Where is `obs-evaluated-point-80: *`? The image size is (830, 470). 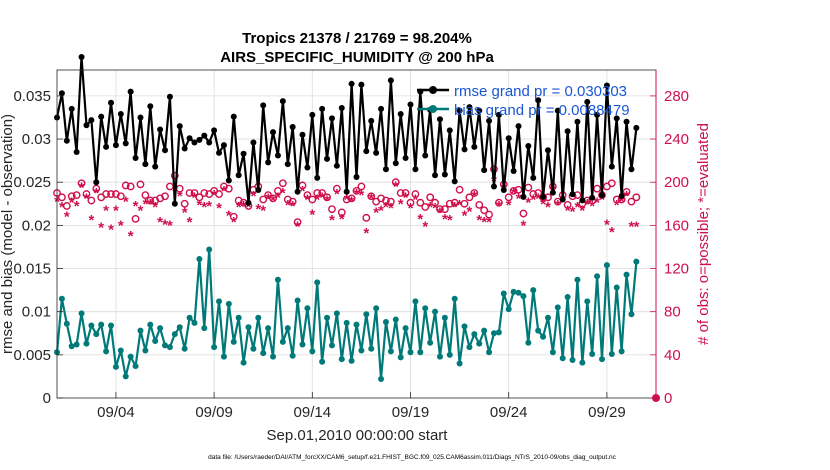 obs-evaluated-point-80: * is located at coordinates (450, 220).